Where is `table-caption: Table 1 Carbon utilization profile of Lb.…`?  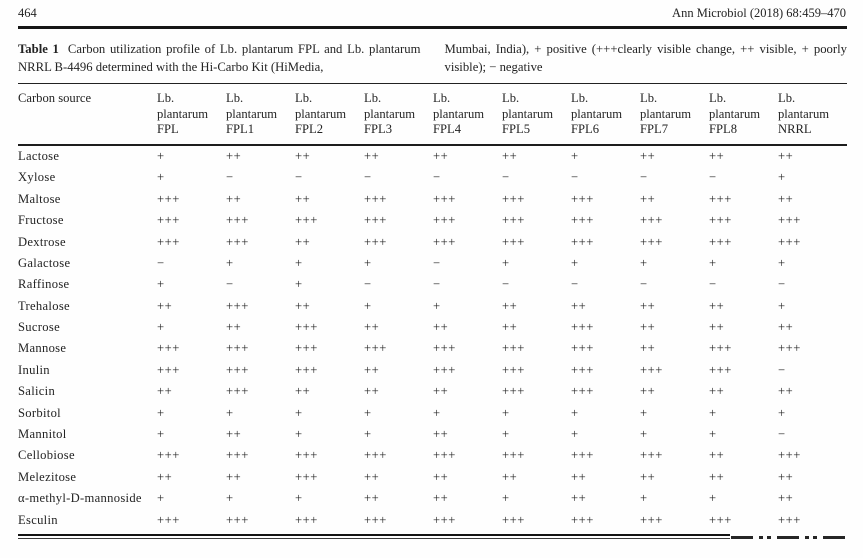
table-caption: Table 1 Carbon utilization profile of Lb.… is located at coordinates (432, 58).